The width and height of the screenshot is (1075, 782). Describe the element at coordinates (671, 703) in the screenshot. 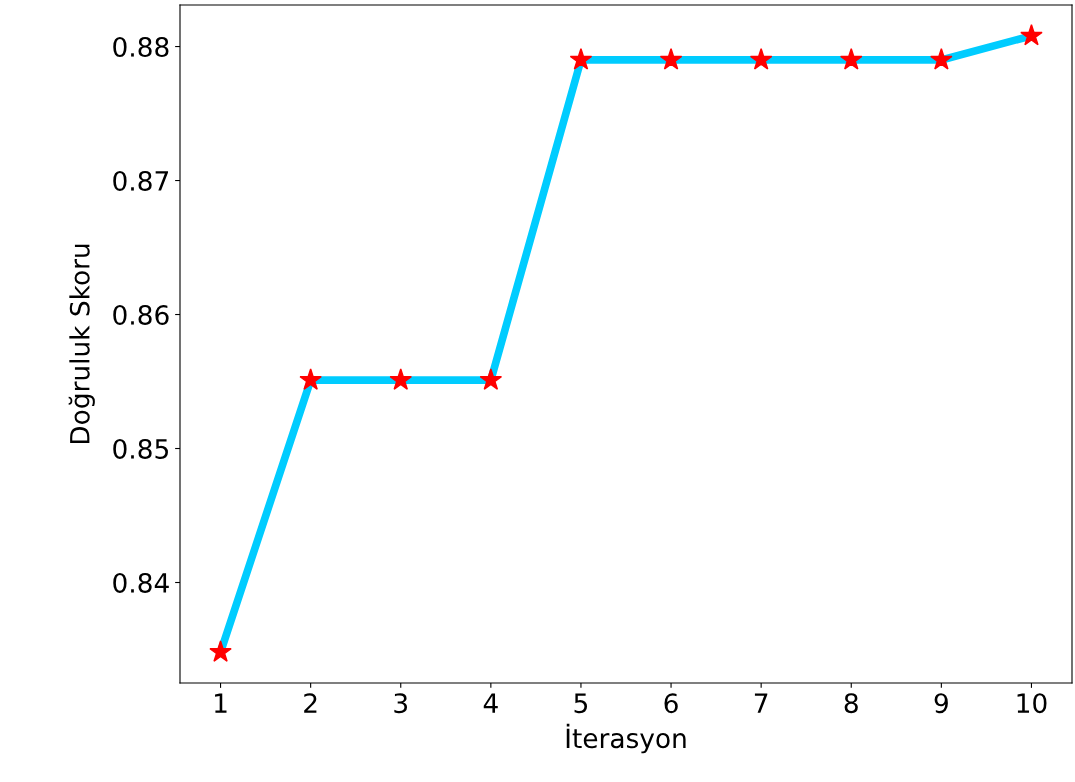

I see `x-tick-label: 6` at that location.